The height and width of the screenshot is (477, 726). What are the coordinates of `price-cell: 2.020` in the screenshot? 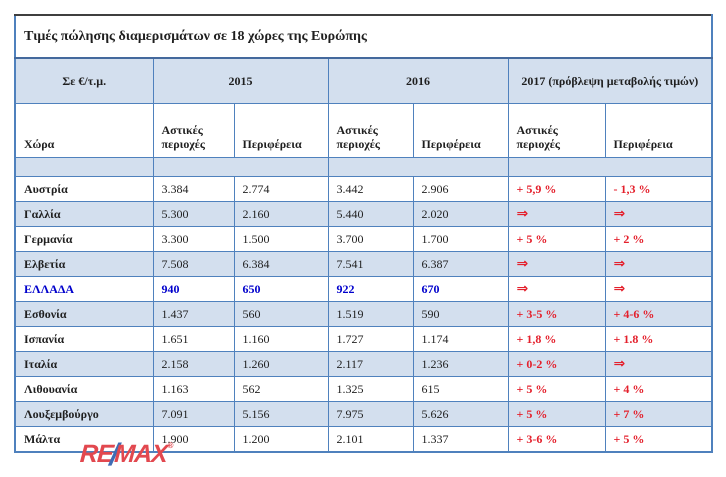 It's located at (460, 214).